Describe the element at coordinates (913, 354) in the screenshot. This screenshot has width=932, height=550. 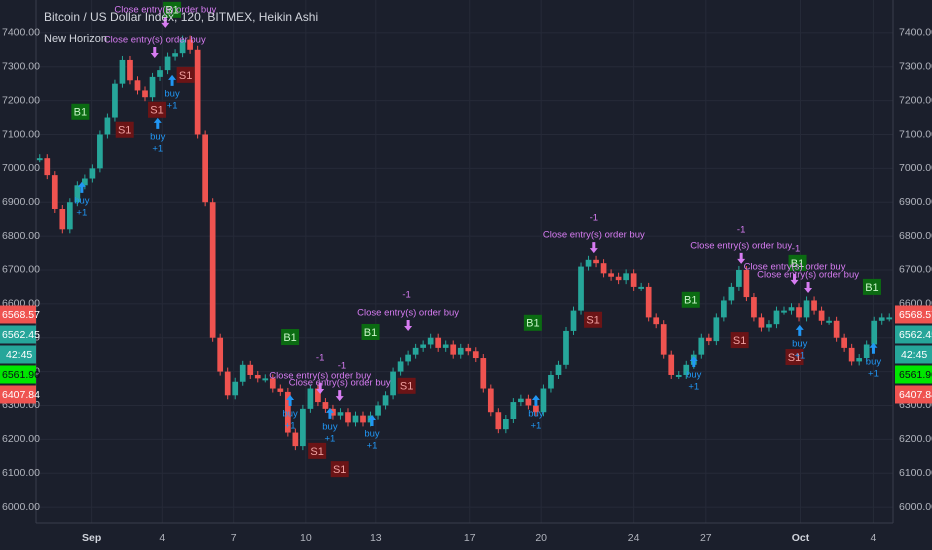
I see `countdown-box` at that location.